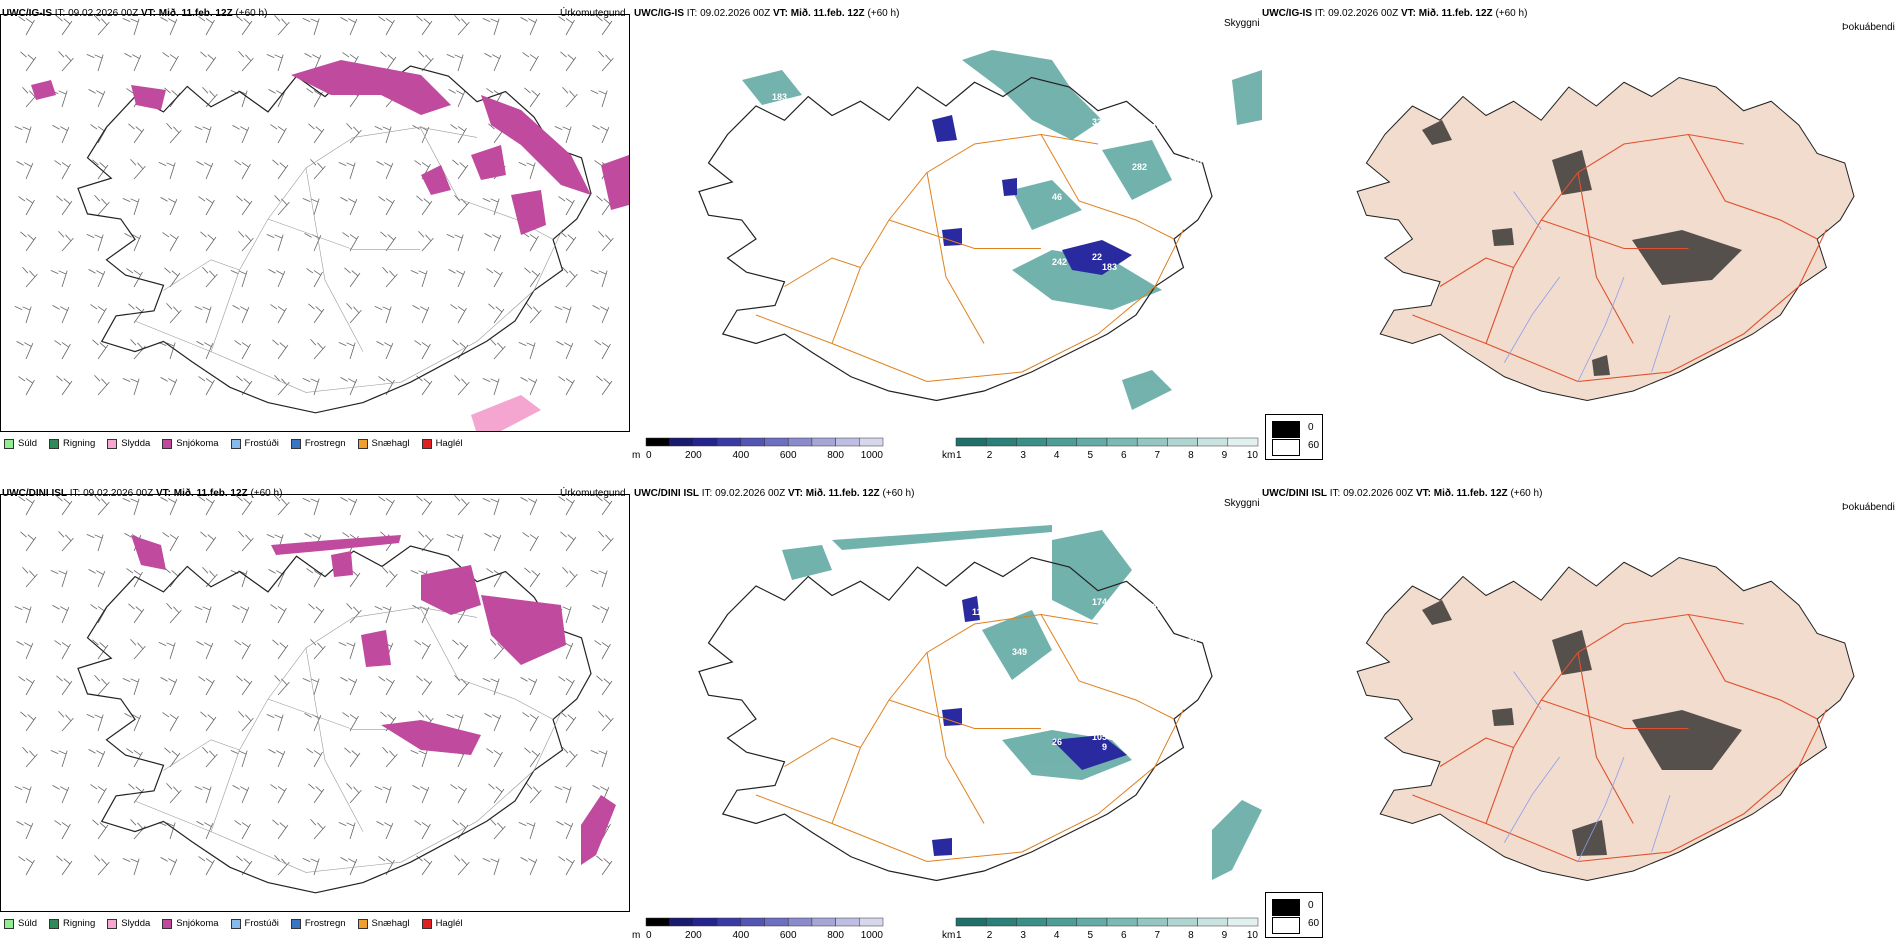 This screenshot has height=950, width=1900. What do you see at coordinates (777, 577) in the screenshot?
I see `visibility-value-label: 76` at bounding box center [777, 577].